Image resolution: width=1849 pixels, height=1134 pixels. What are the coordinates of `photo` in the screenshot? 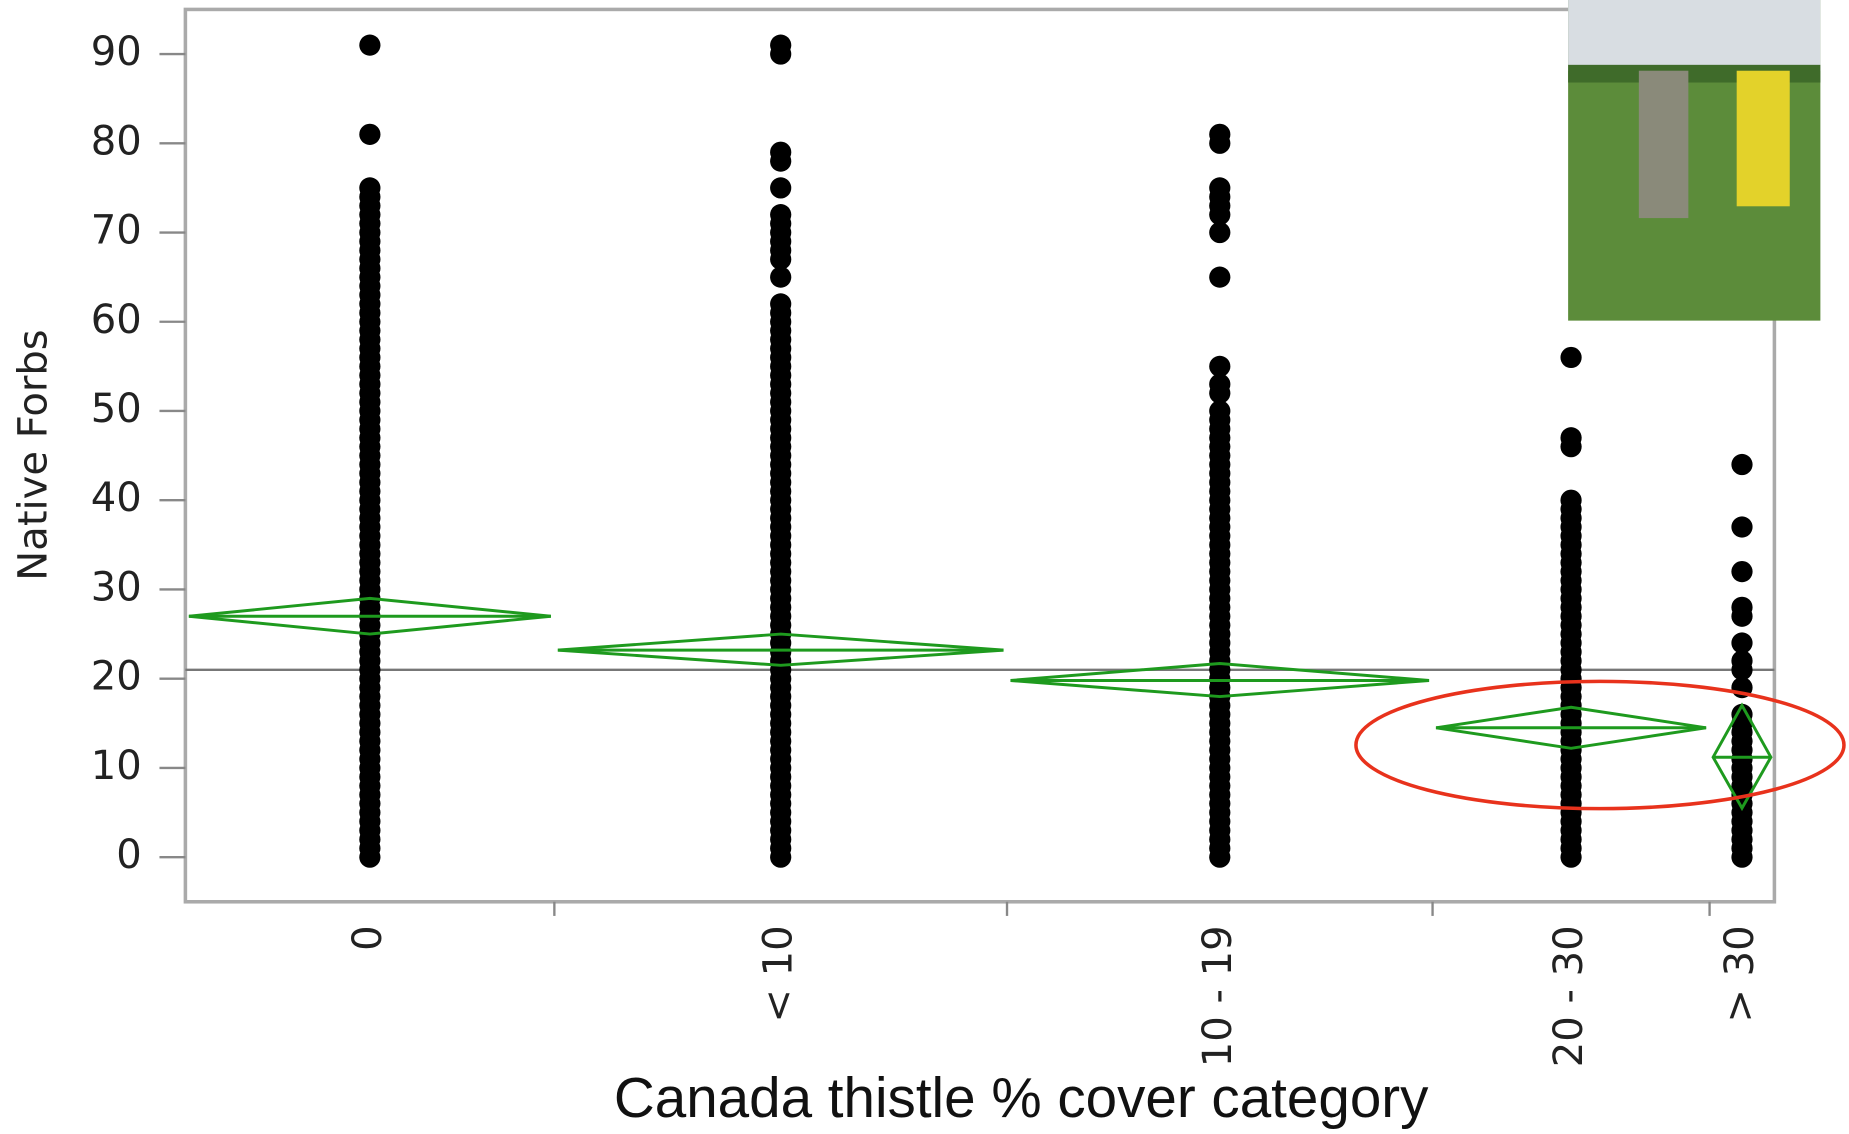 It's located at (1694, 160).